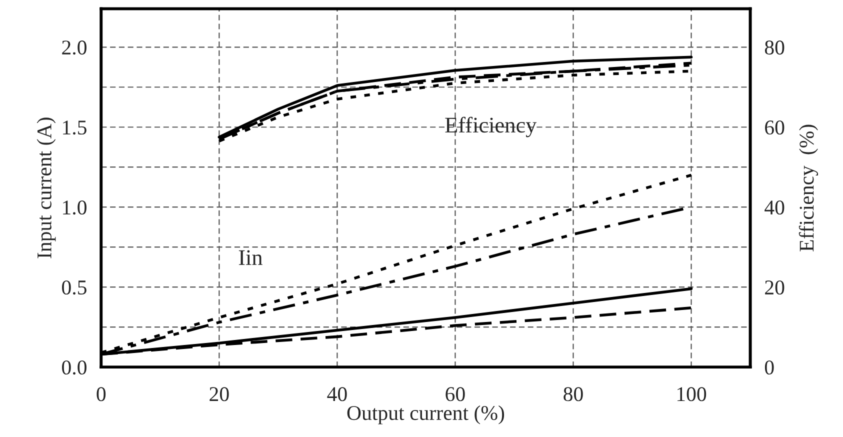  Describe the element at coordinates (691, 394) in the screenshot. I see `x-tick-label: 100` at that location.